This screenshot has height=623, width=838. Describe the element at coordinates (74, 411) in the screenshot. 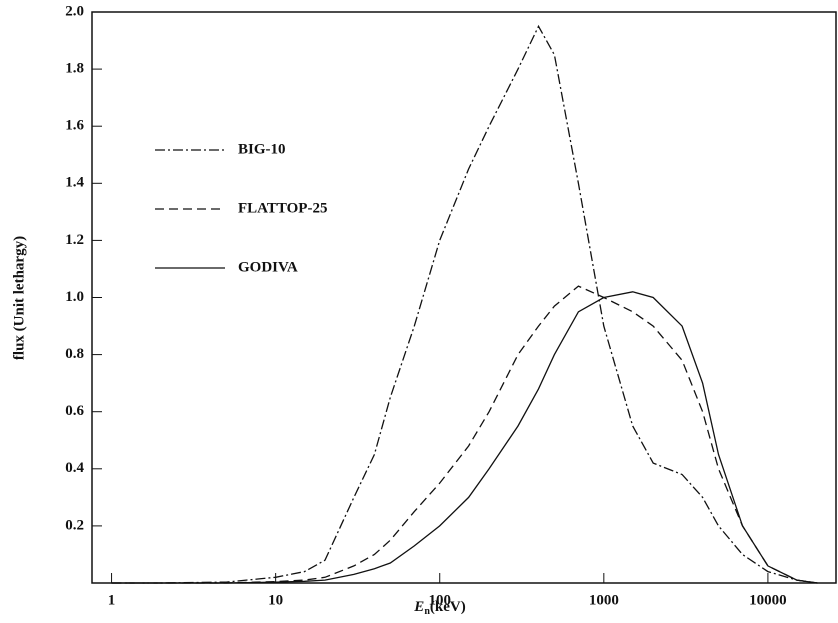

I see `y-tick-label: 0.6` at that location.